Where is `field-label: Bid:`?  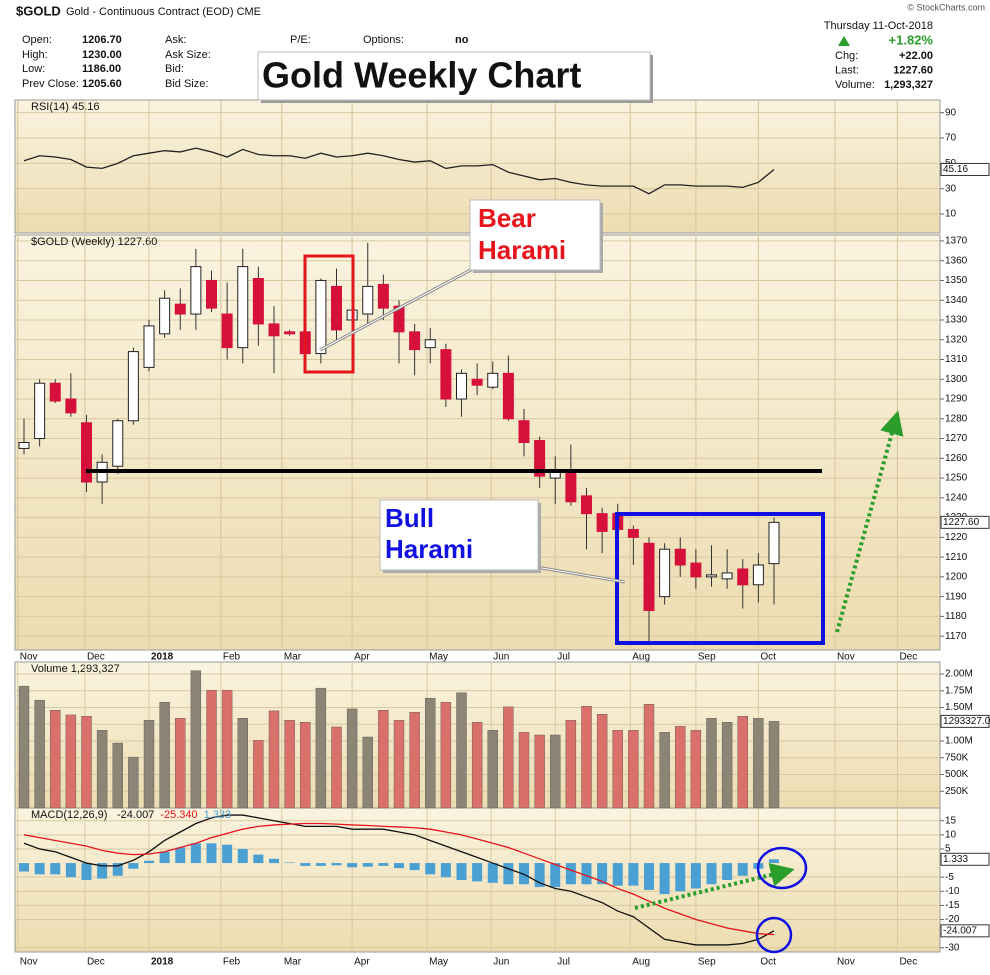 field-label: Bid: is located at coordinates (174, 69).